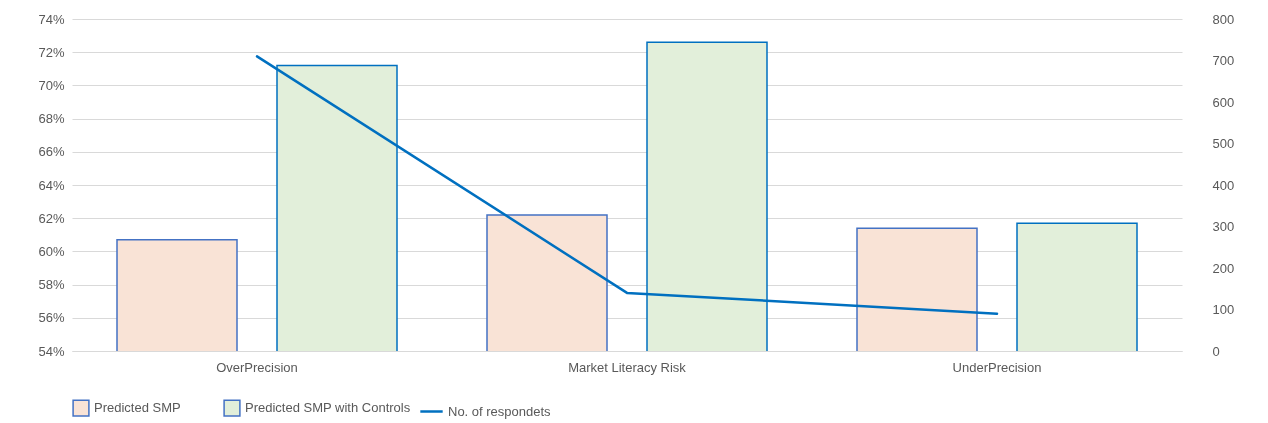 This screenshot has width=1268, height=423. What do you see at coordinates (1216, 351) in the screenshot?
I see `y2-tick-label: 0` at bounding box center [1216, 351].